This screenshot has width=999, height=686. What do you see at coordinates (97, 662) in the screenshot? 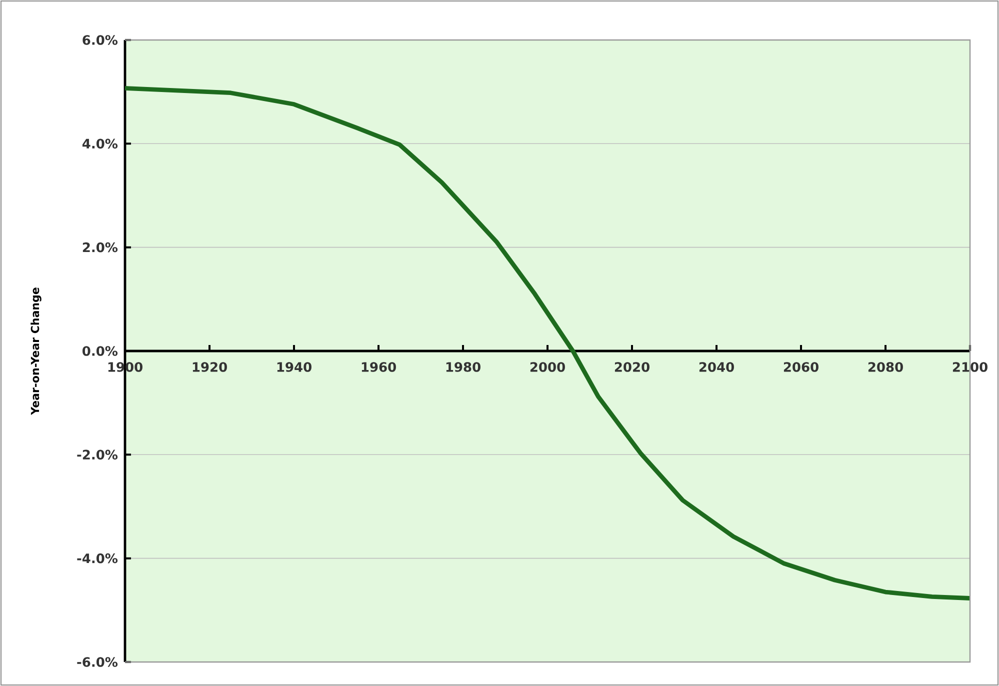
I see `y-tick-label: -6.0%` at bounding box center [97, 662].